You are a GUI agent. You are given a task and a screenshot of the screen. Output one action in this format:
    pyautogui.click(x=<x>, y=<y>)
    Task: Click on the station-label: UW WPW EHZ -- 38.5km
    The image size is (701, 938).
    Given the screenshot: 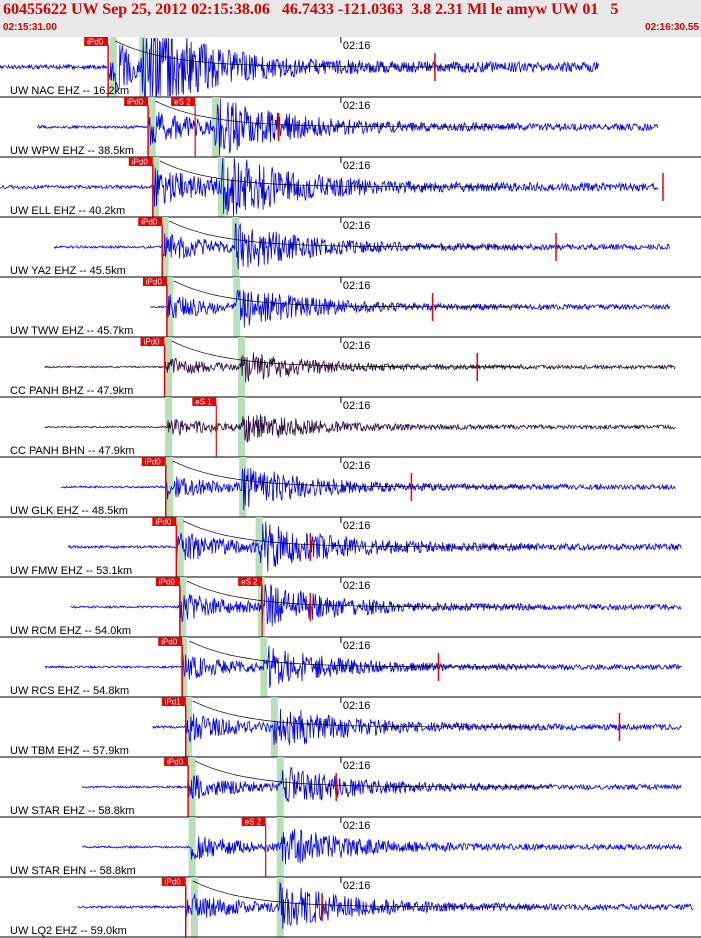 What is the action you would take?
    pyautogui.click(x=72, y=151)
    